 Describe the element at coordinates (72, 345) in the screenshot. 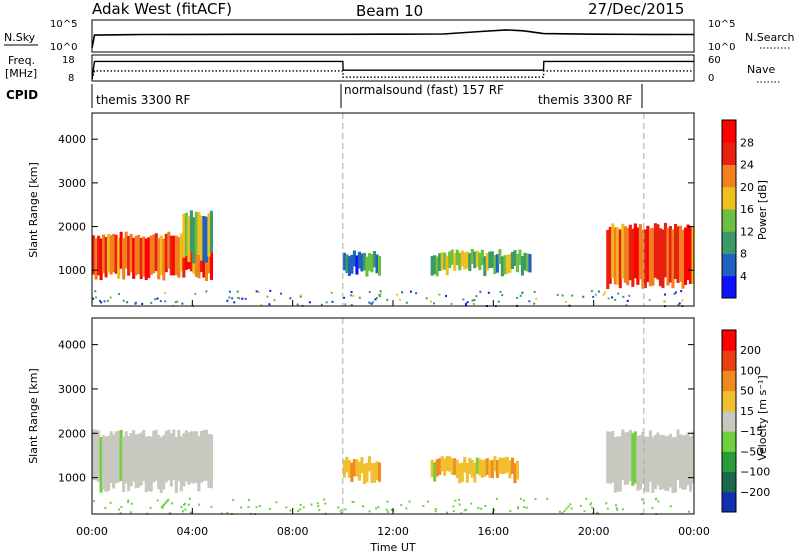

I see `velocity-y-tick-label-0: 4000` at that location.